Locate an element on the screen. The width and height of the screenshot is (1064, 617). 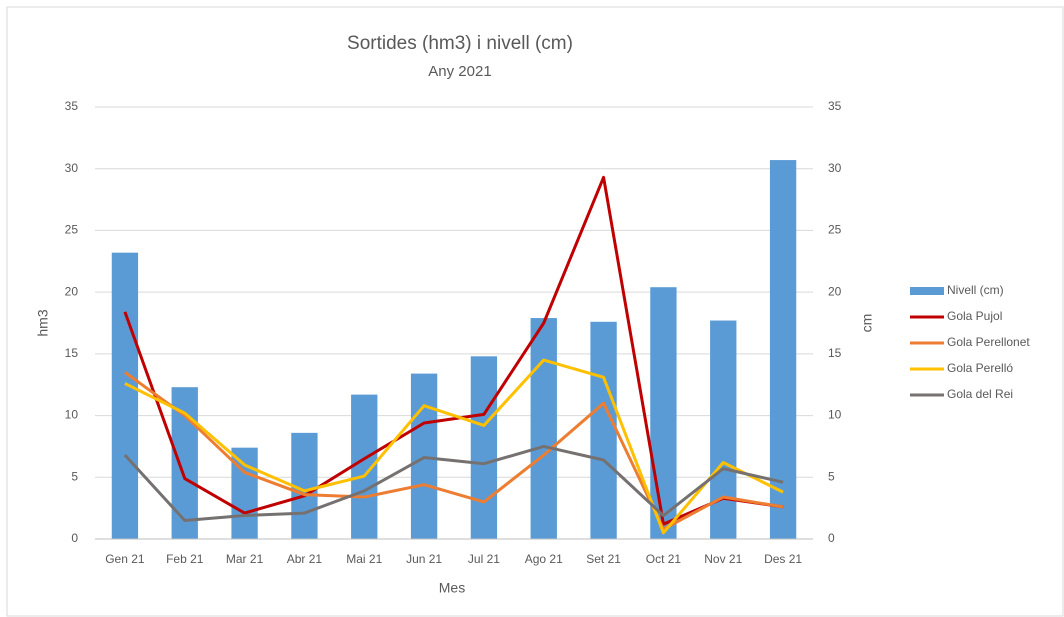
legend-label: Gola del Rei is located at coordinates (980, 394).